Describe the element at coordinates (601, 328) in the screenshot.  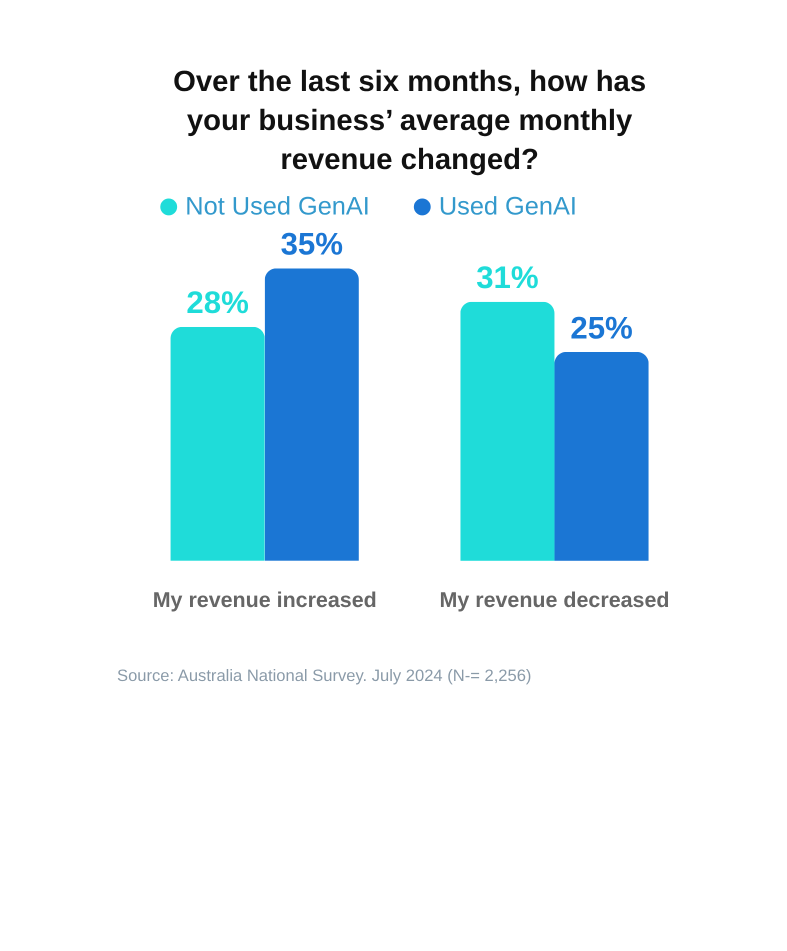
I see `data-label: 25%` at that location.